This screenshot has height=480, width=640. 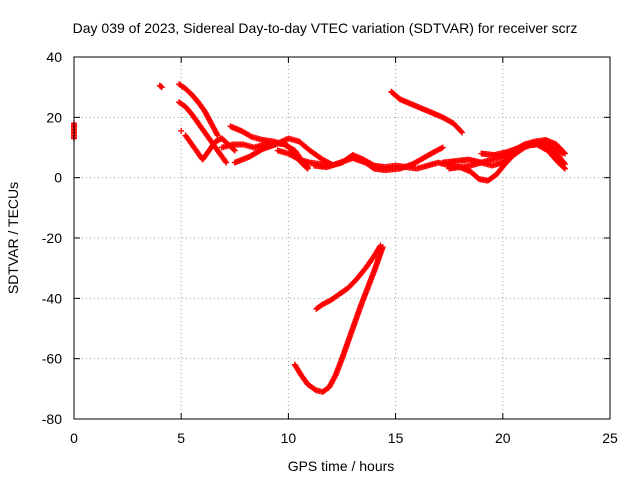 What do you see at coordinates (338, 319) in the screenshot?
I see `series-dip-main` at bounding box center [338, 319].